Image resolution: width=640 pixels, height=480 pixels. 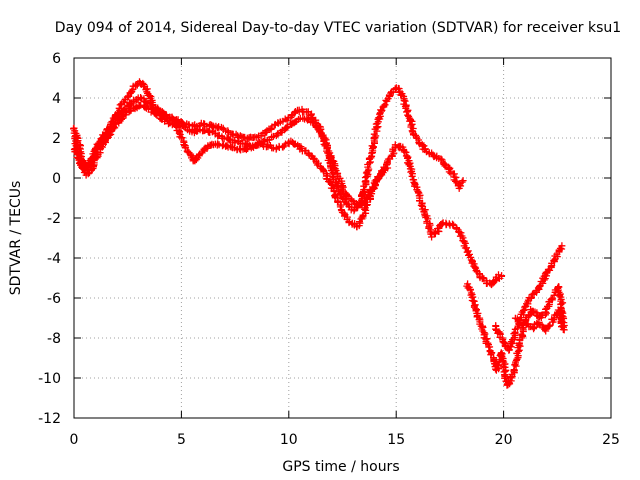 What do you see at coordinates (54, 219) in the screenshot?
I see `y-tick-label: -2` at bounding box center [54, 219].